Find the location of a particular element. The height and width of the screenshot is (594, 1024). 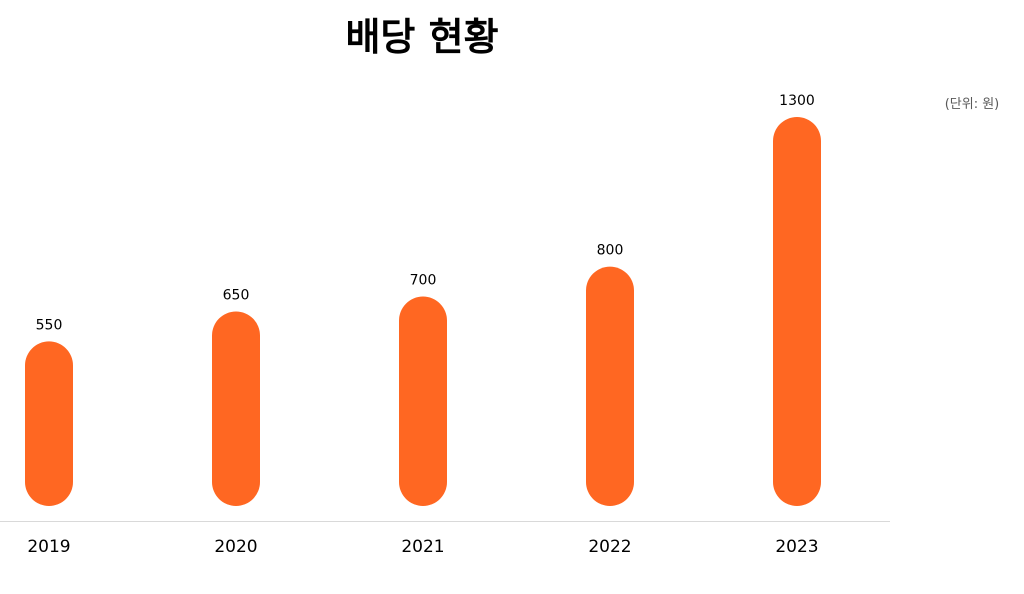

category-label-2019: 2019 is located at coordinates (48, 547).